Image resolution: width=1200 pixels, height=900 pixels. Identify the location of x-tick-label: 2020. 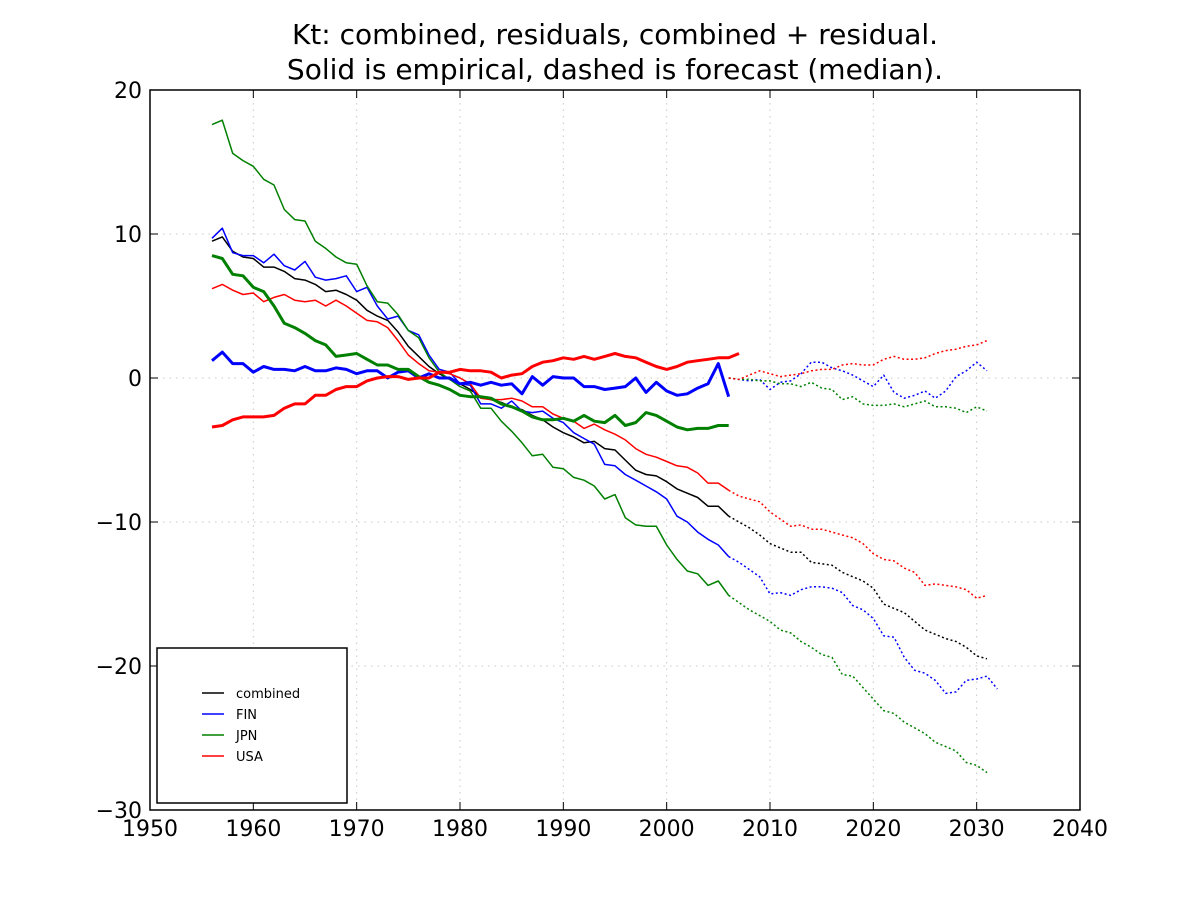
(873, 829).